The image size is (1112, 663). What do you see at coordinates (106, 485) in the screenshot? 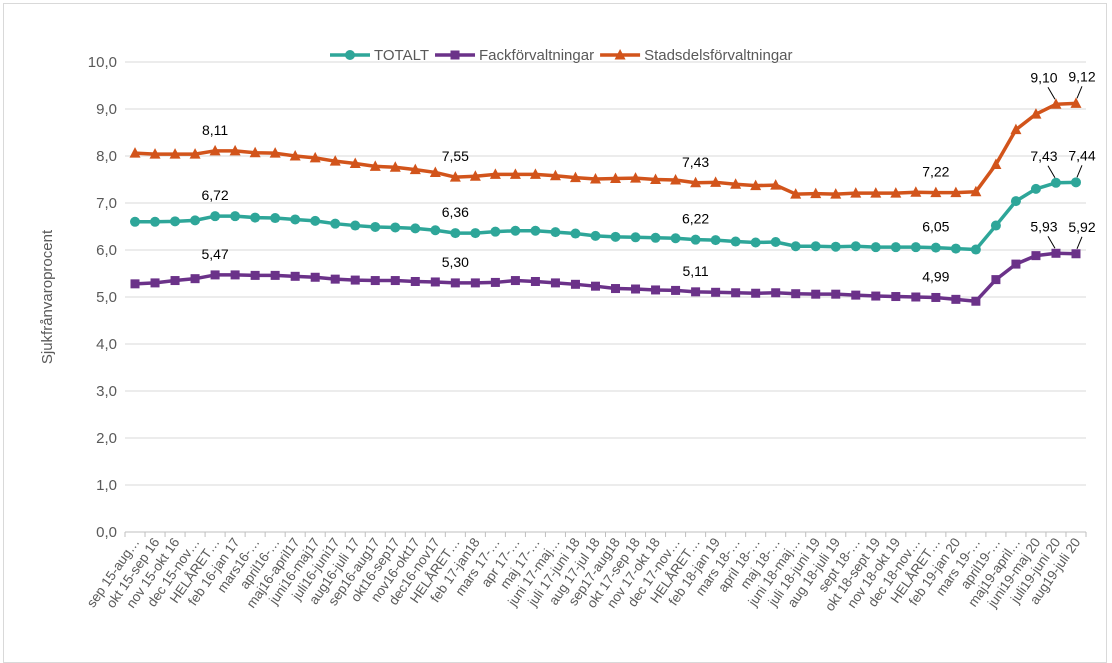
I see `y-tick-label: 1,0` at bounding box center [106, 485].